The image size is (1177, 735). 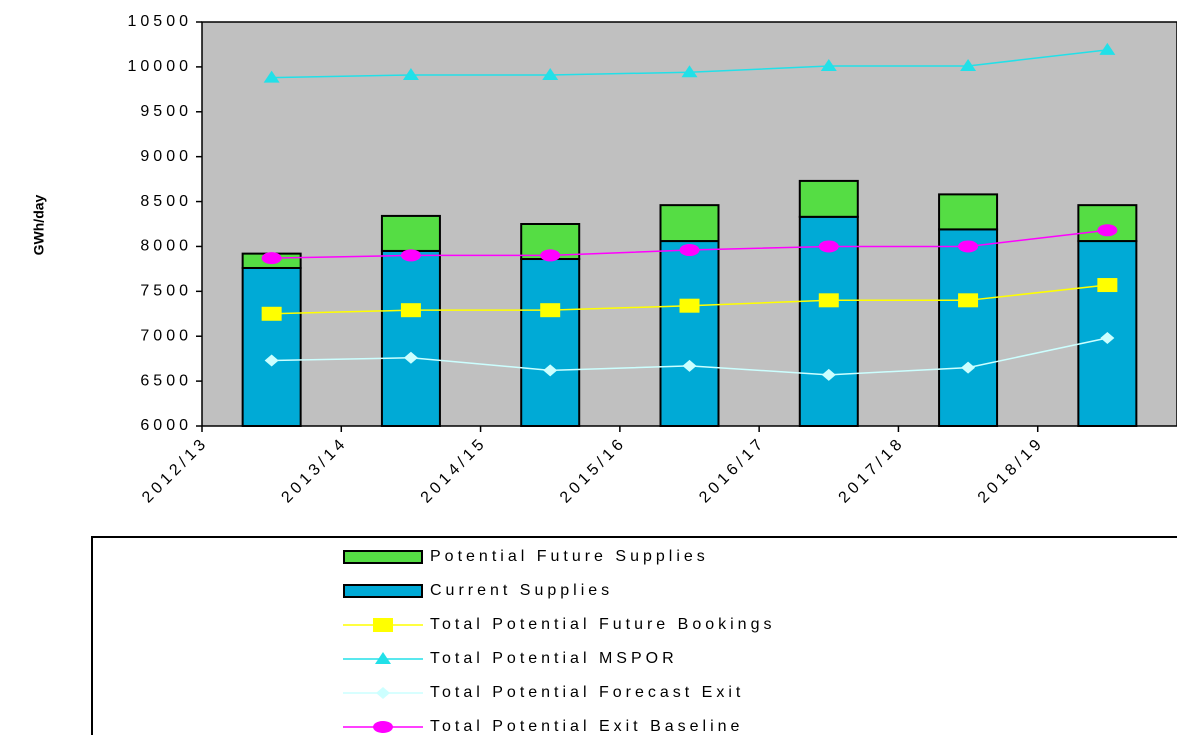 I want to click on x-tick-label: 2015/16, so click(x=593, y=470).